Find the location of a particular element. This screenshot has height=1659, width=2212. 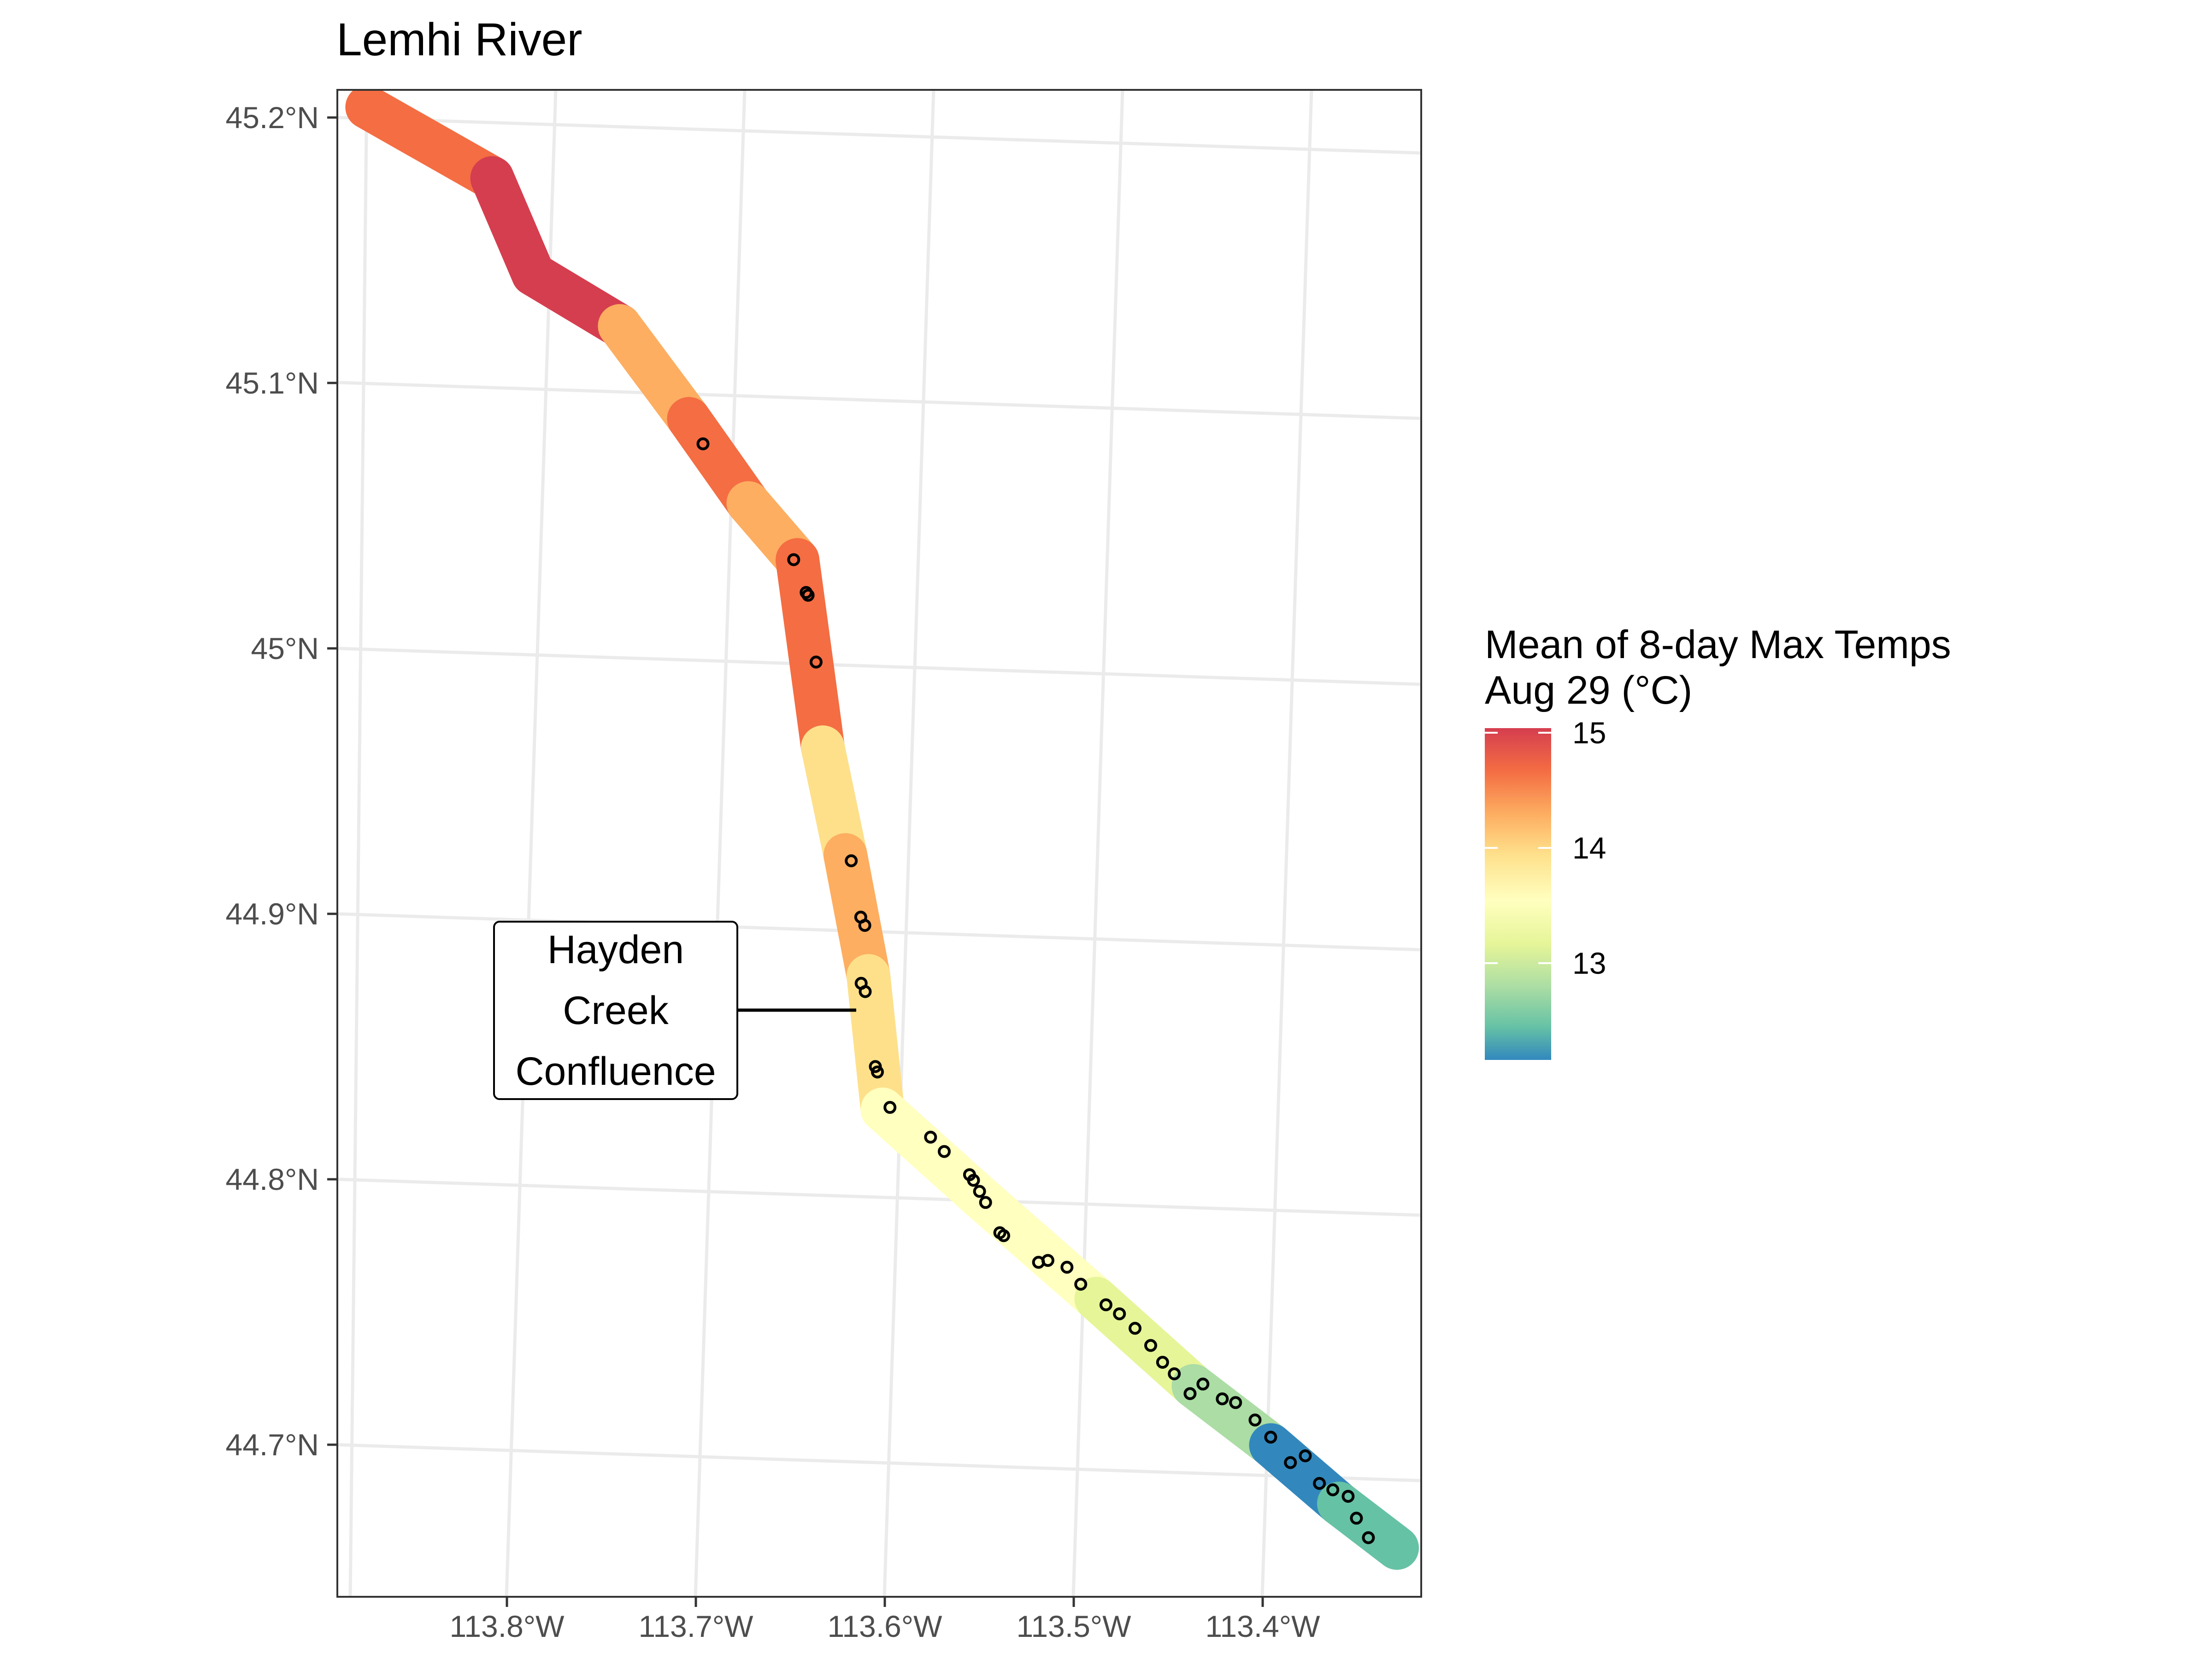

legend-colorbar is located at coordinates (1518, 894).